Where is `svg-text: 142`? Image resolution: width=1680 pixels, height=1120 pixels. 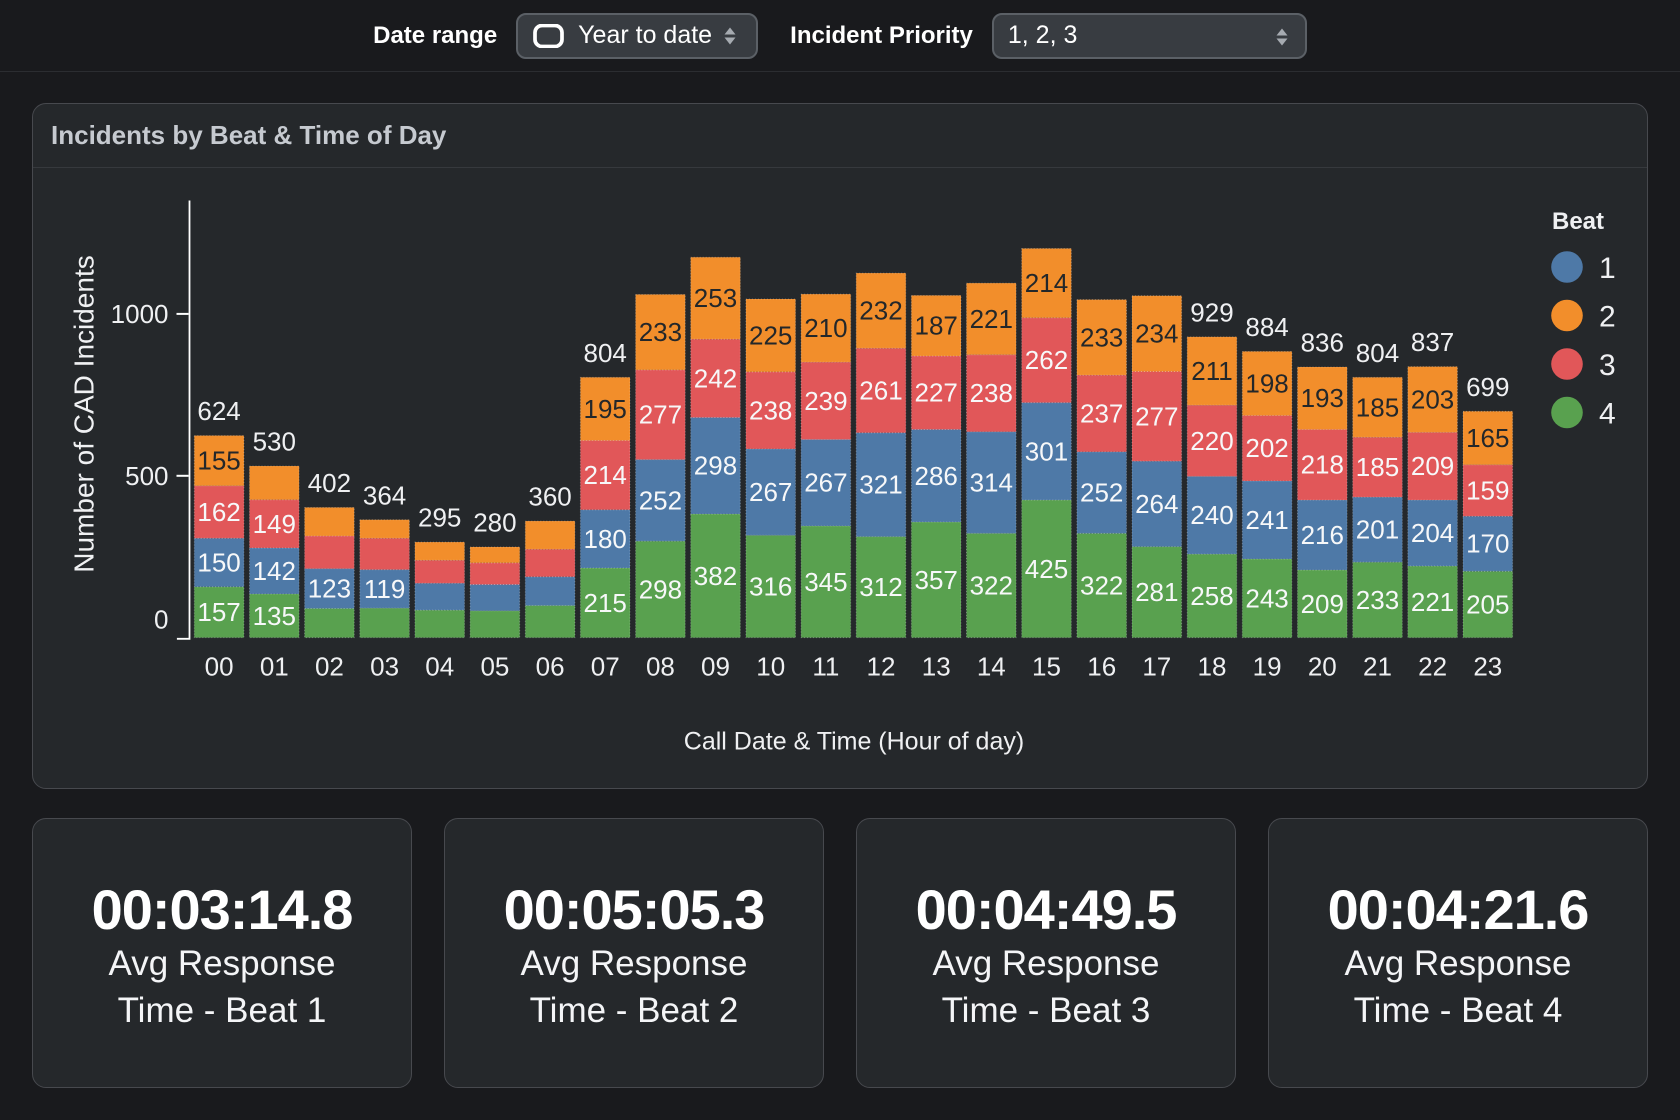
svg-text: 142 is located at coordinates (274, 571).